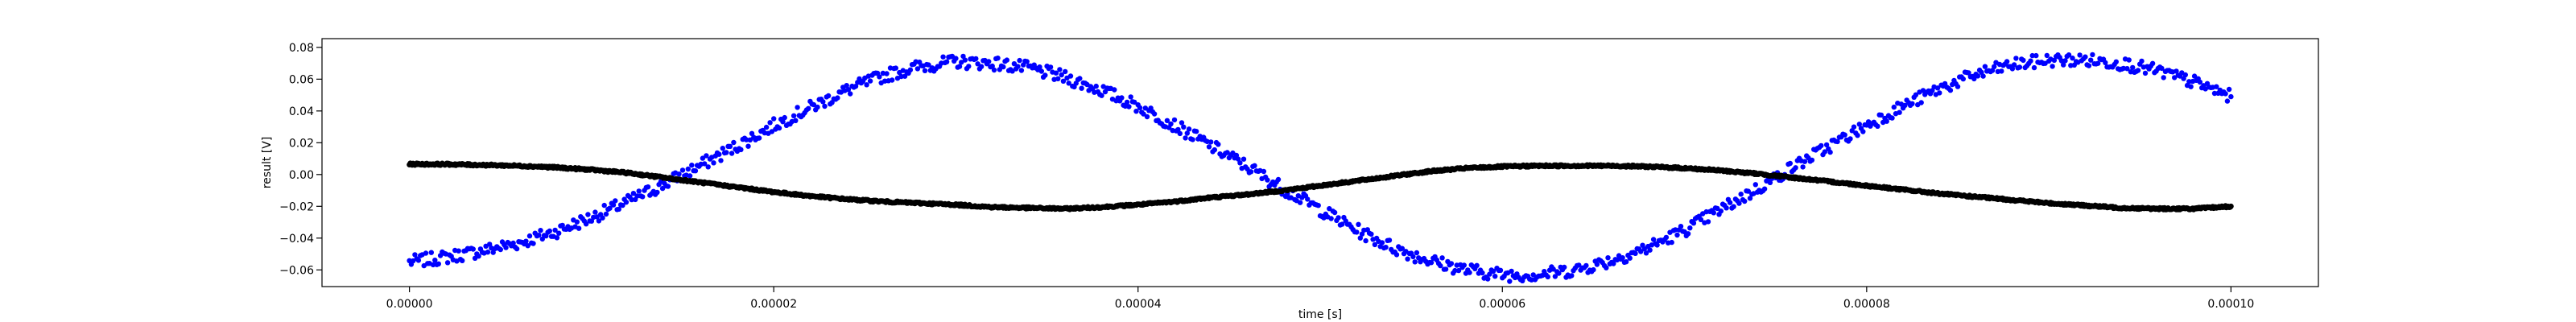  Describe the element at coordinates (301, 48) in the screenshot. I see `y-tick-label: 0.08` at that location.